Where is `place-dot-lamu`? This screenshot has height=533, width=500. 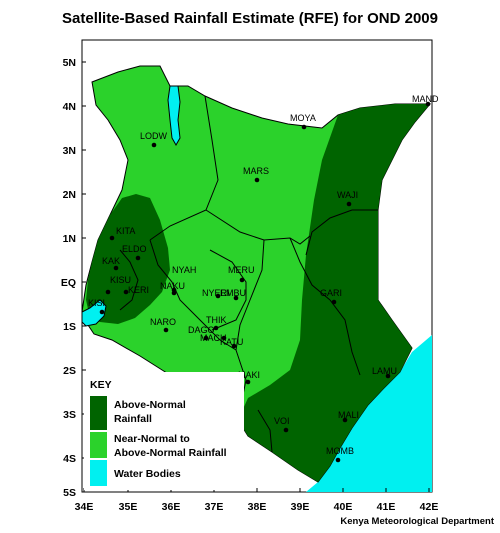
place-dot-lamu is located at coordinates (388, 376).